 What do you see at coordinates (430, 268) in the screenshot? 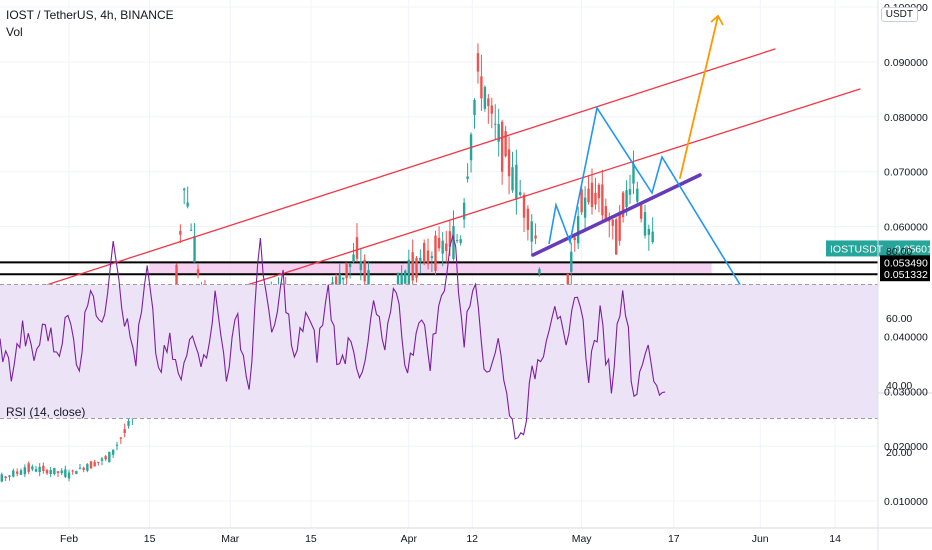
I see `support-zone-fill` at bounding box center [430, 268].